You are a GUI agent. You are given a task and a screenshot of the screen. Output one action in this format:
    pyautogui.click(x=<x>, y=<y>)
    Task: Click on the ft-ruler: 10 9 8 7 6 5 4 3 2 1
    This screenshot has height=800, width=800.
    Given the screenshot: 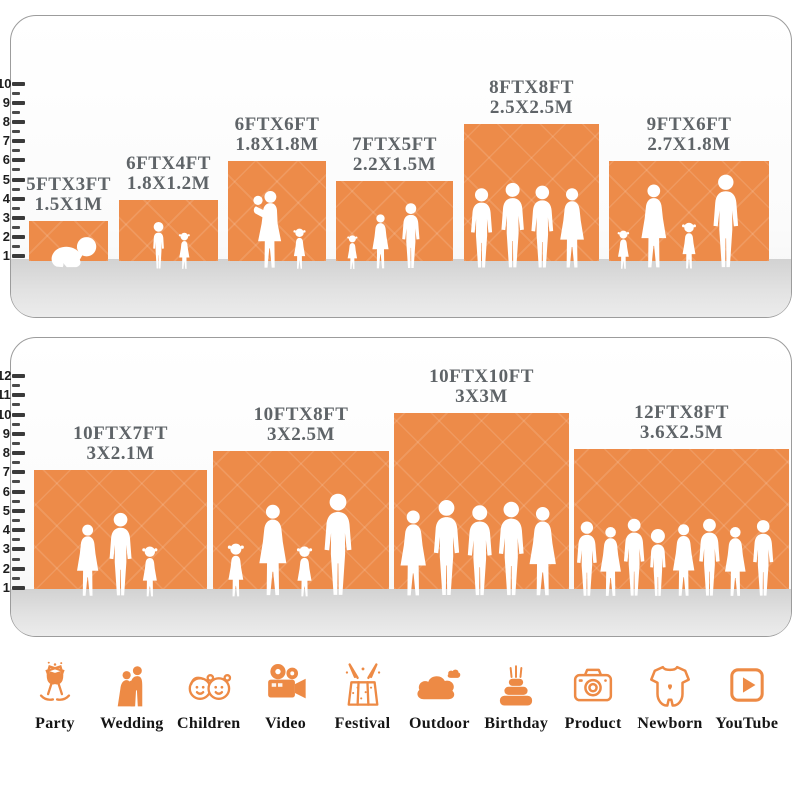 What is the action you would take?
    pyautogui.click(x=20, y=166)
    